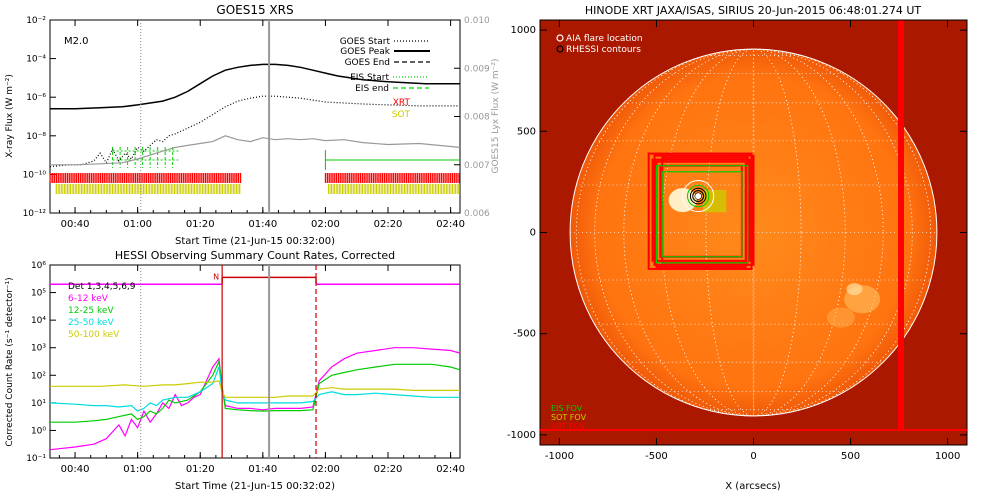  I want to click on hessi-y-tick-label: 10¹, so click(38, 404).